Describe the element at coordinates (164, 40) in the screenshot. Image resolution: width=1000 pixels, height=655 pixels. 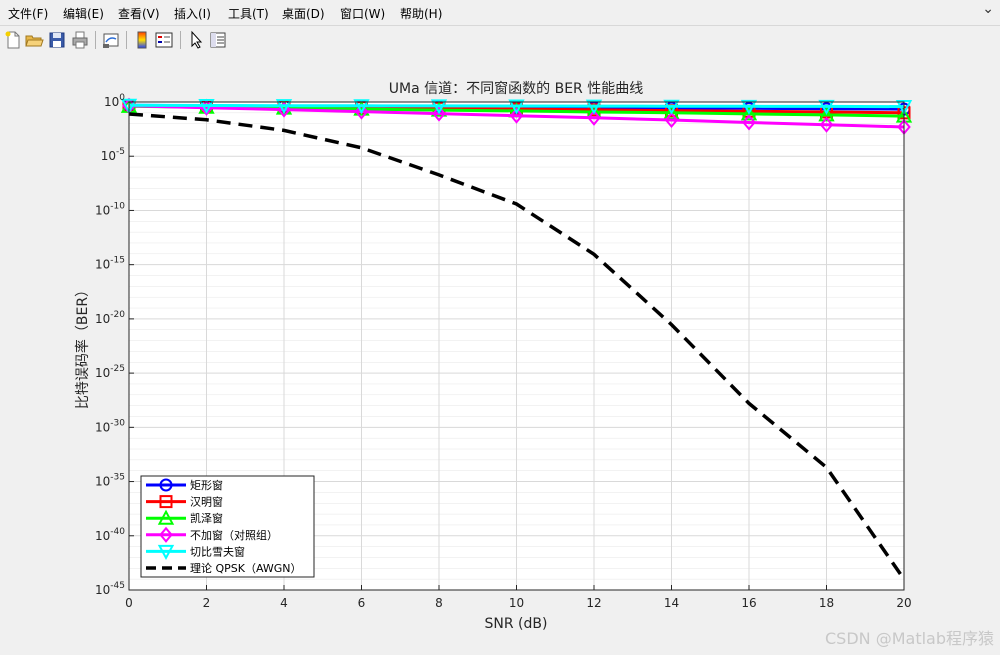
I see `legend-icon` at that location.